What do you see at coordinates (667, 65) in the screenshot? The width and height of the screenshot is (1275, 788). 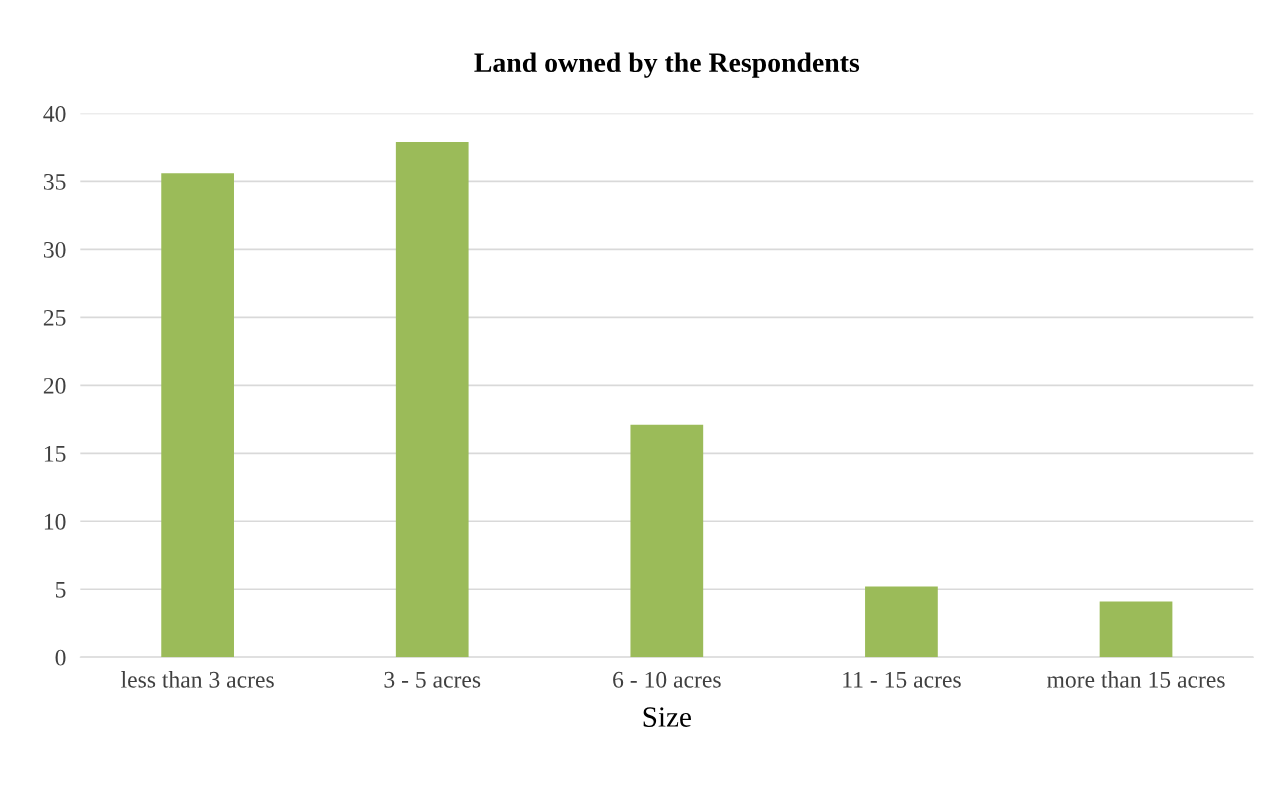 I see `chart-title: Land owned by the Respondents` at bounding box center [667, 65].